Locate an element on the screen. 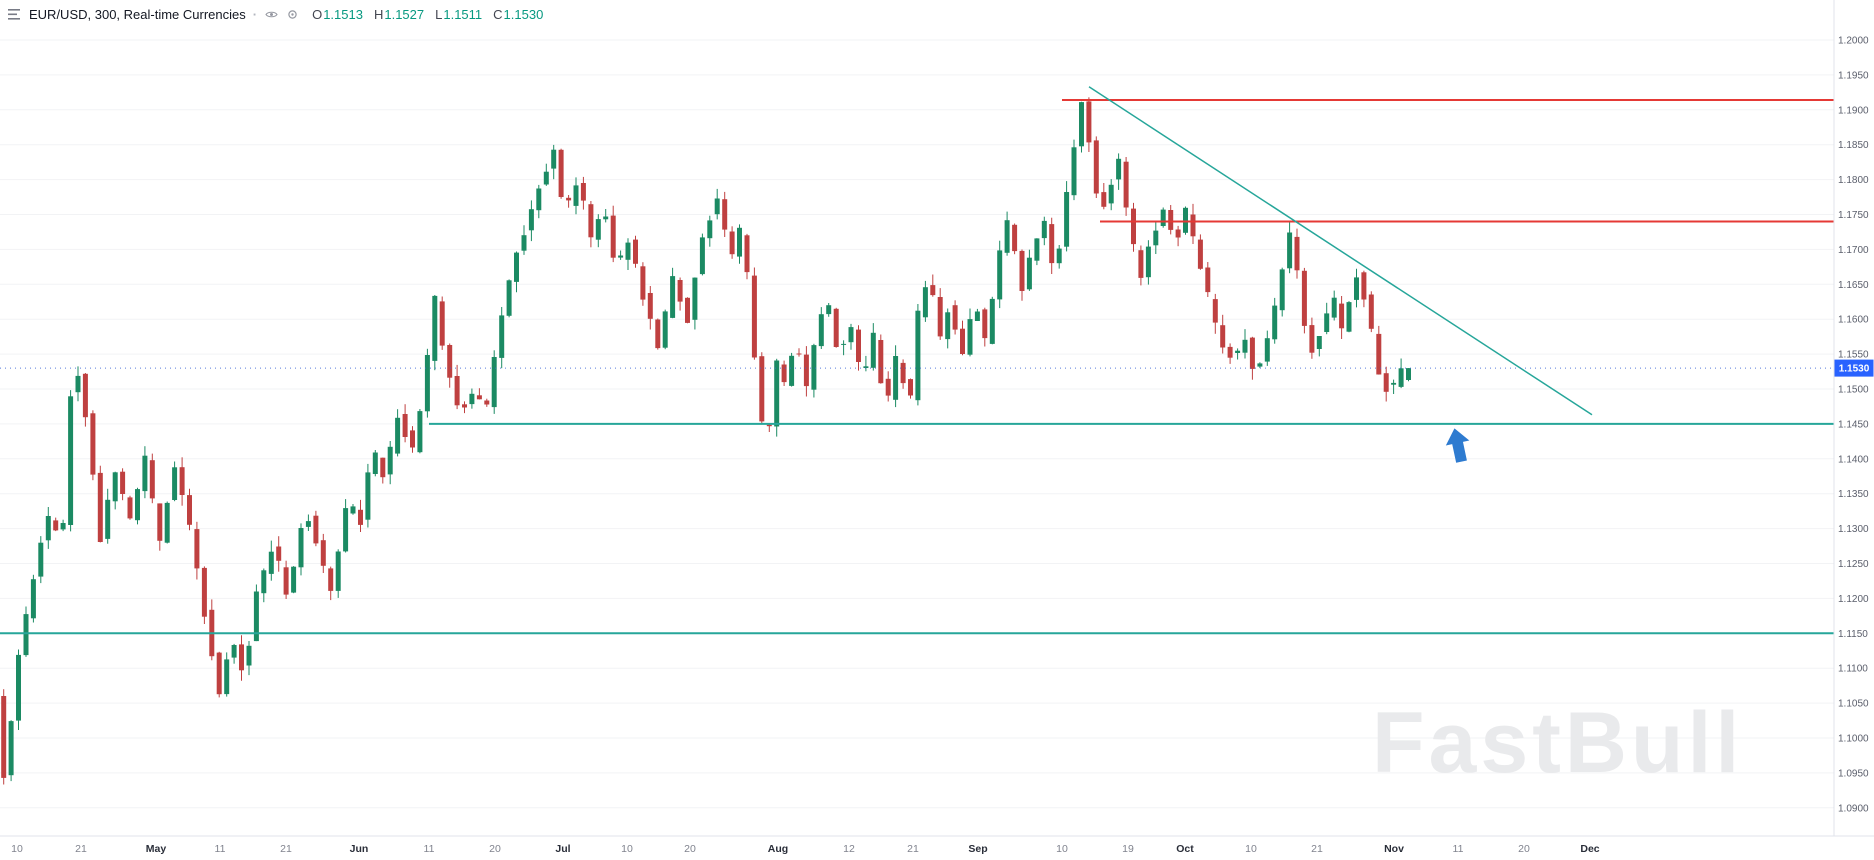 This screenshot has height=860, width=1874. up-arrow-marker is located at coordinates (1458, 445).